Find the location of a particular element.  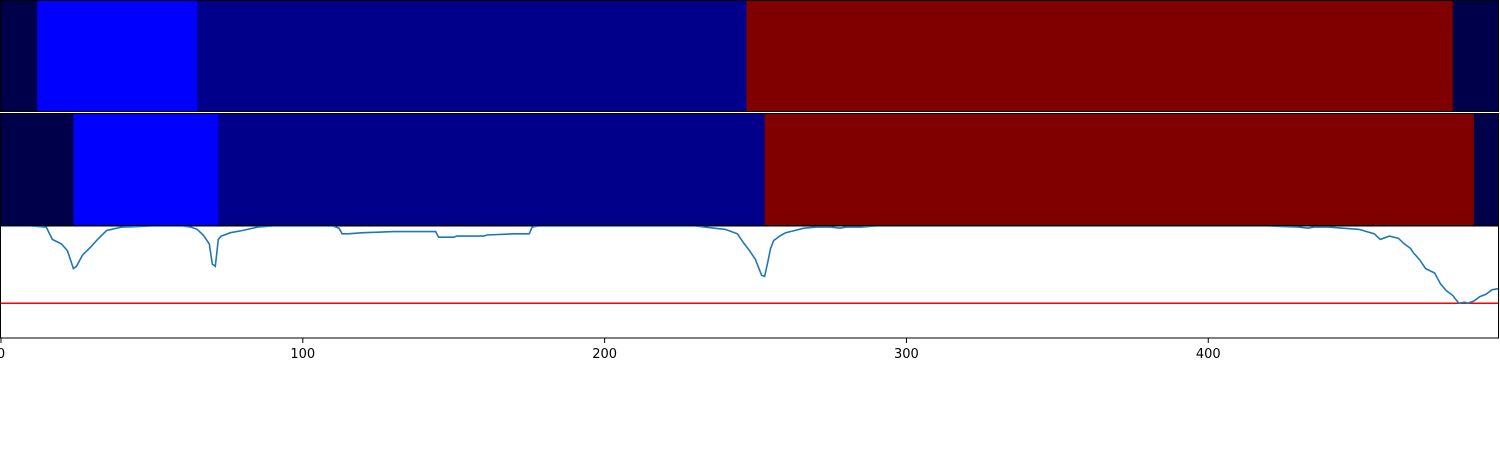

x-tick-label: 300 is located at coordinates (906, 354).